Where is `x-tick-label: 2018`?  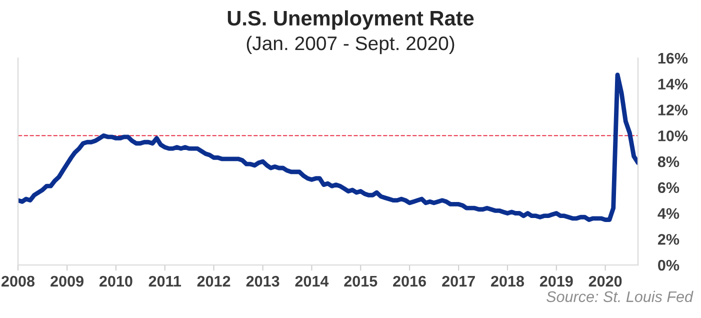
x-tick-label: 2018 is located at coordinates (507, 281).